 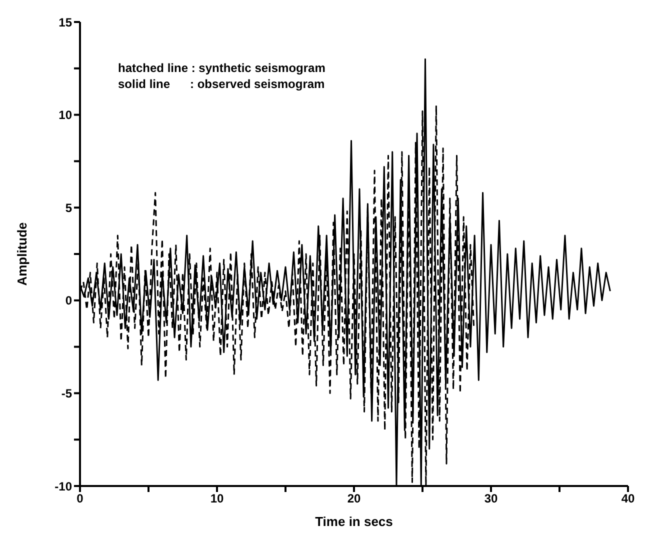 What do you see at coordinates (68, 207) in the screenshot?
I see `y-tick-label: 5` at bounding box center [68, 207].